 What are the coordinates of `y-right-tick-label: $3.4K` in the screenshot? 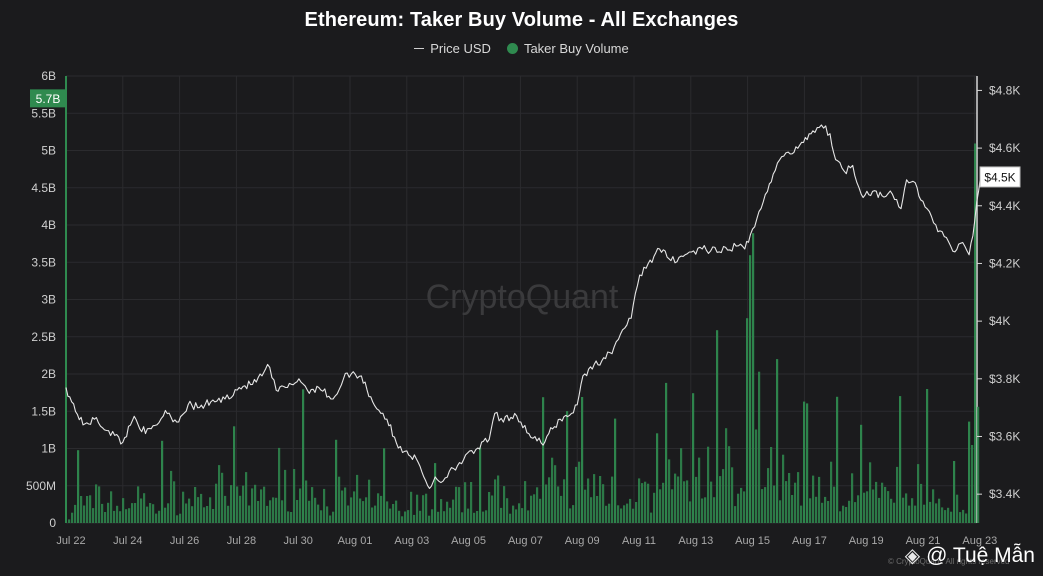 It's located at (1004, 494).